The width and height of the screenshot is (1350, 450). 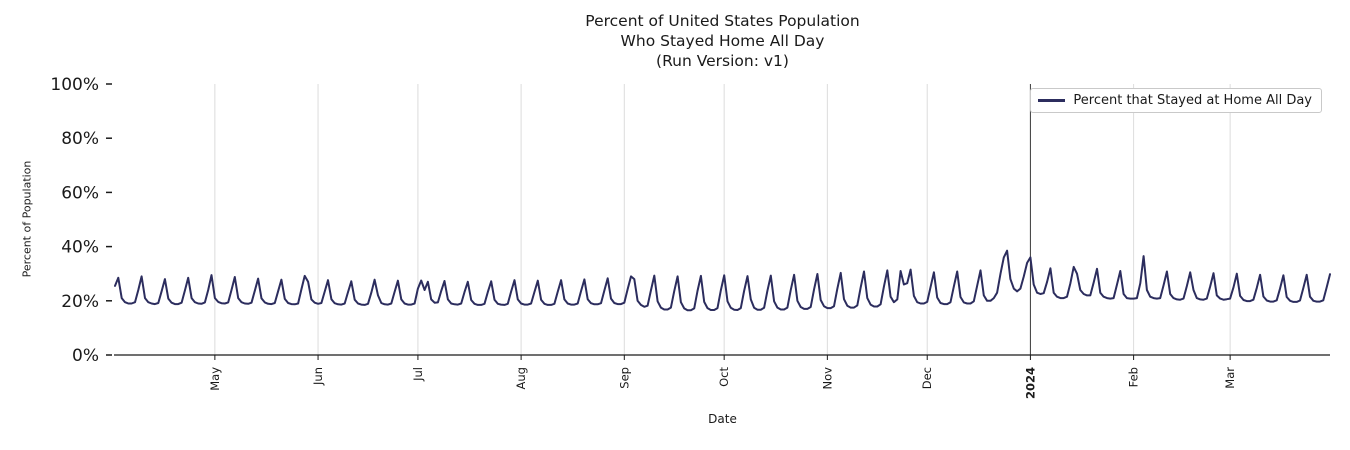 What do you see at coordinates (1030, 383) in the screenshot?
I see `x-tick-label: 2024` at bounding box center [1030, 383].